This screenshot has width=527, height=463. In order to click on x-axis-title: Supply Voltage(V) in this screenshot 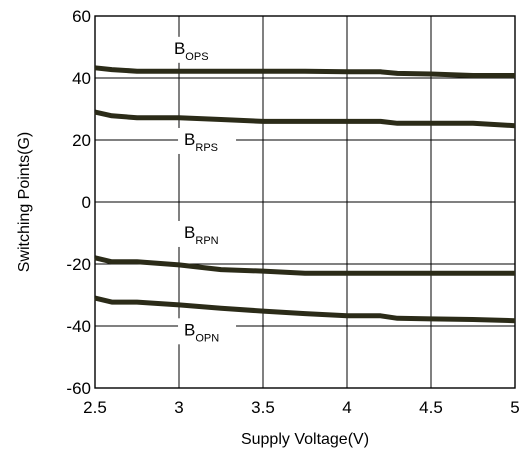, I will do `click(305, 439)`.